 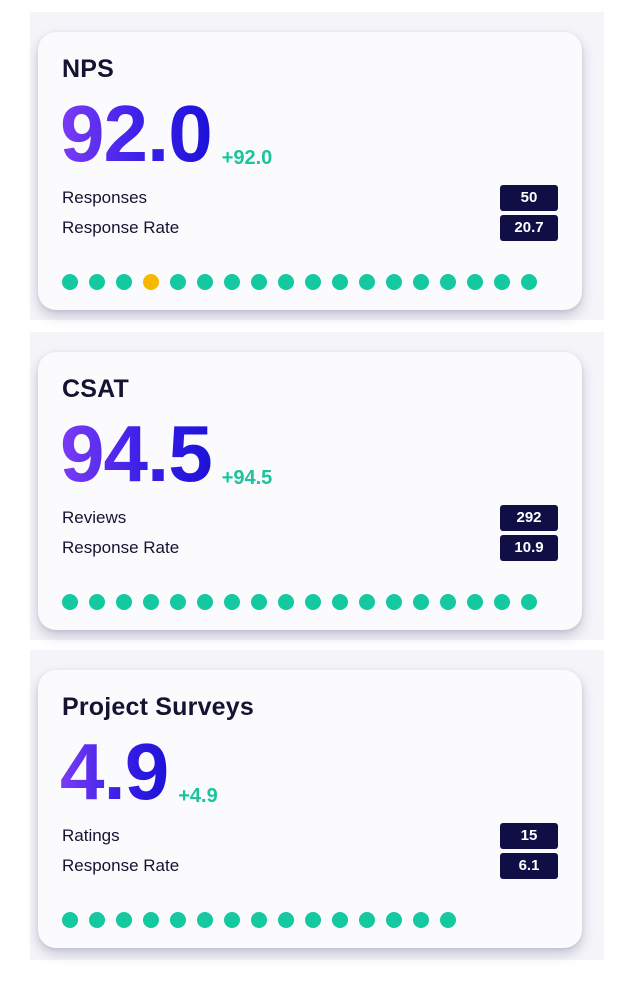 What do you see at coordinates (95, 389) in the screenshot?
I see `card-title: CSAT` at bounding box center [95, 389].